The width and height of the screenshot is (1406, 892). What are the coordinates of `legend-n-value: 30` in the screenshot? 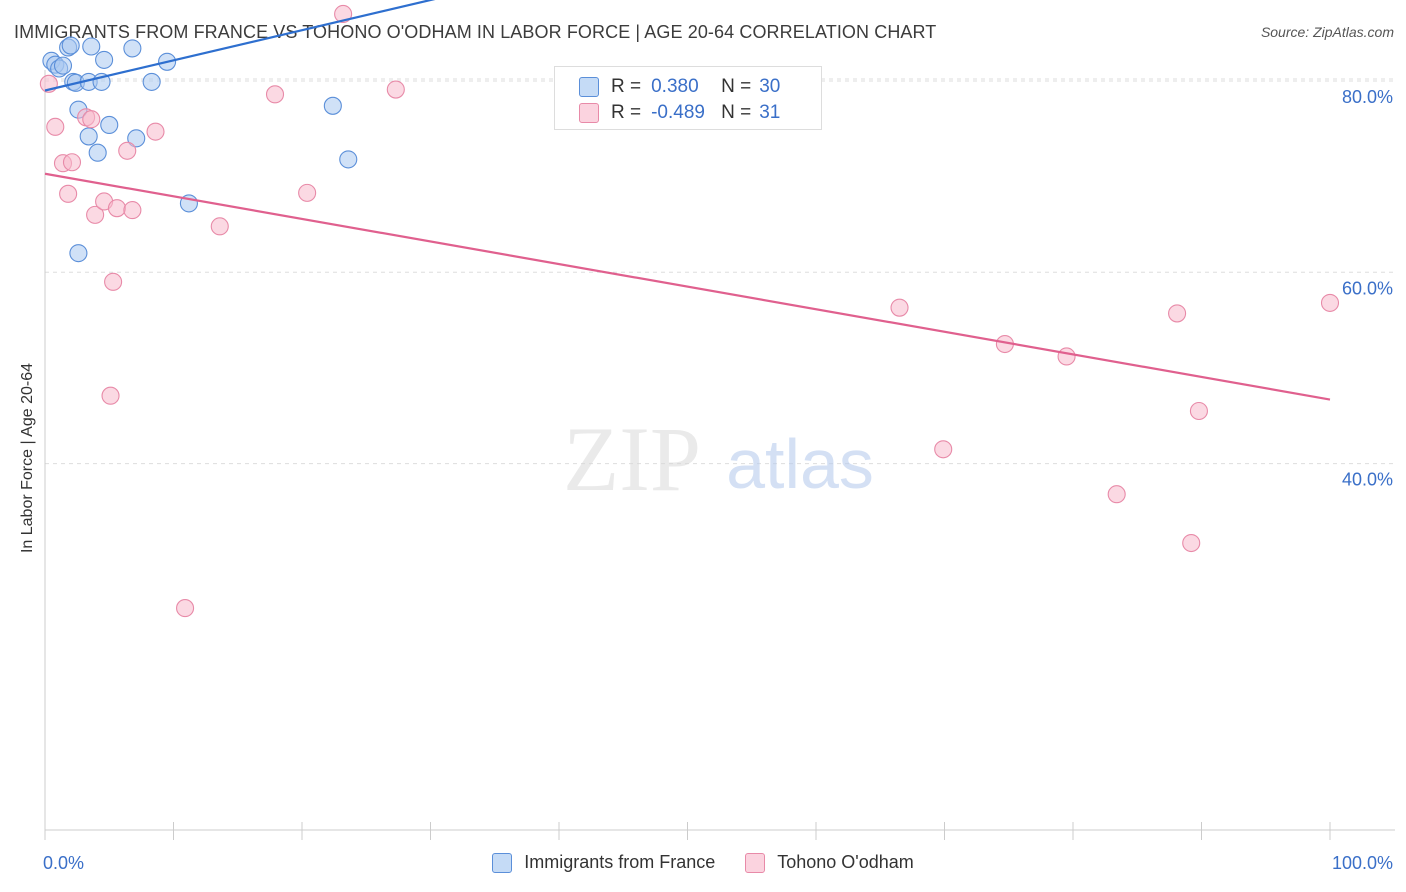 It's located at (770, 86).